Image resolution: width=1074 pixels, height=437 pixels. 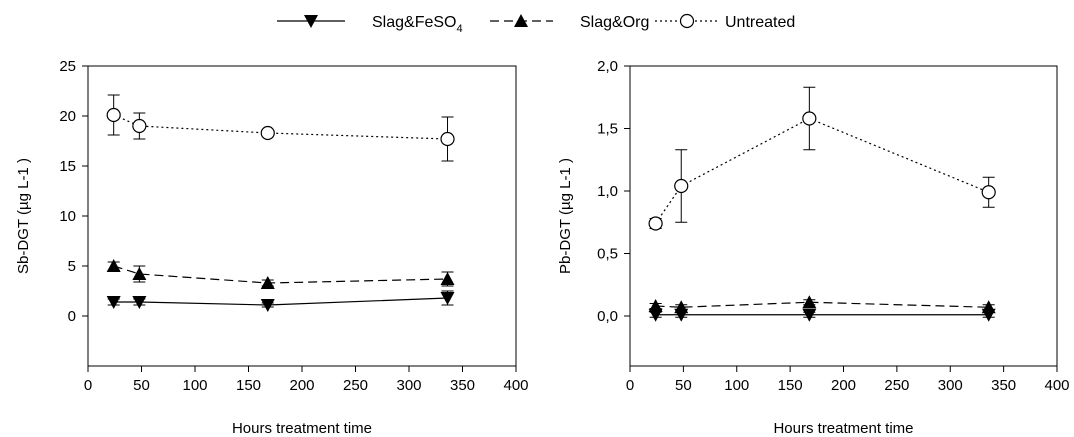 I want to click on y-tick-label: 20, so click(x=67, y=116).